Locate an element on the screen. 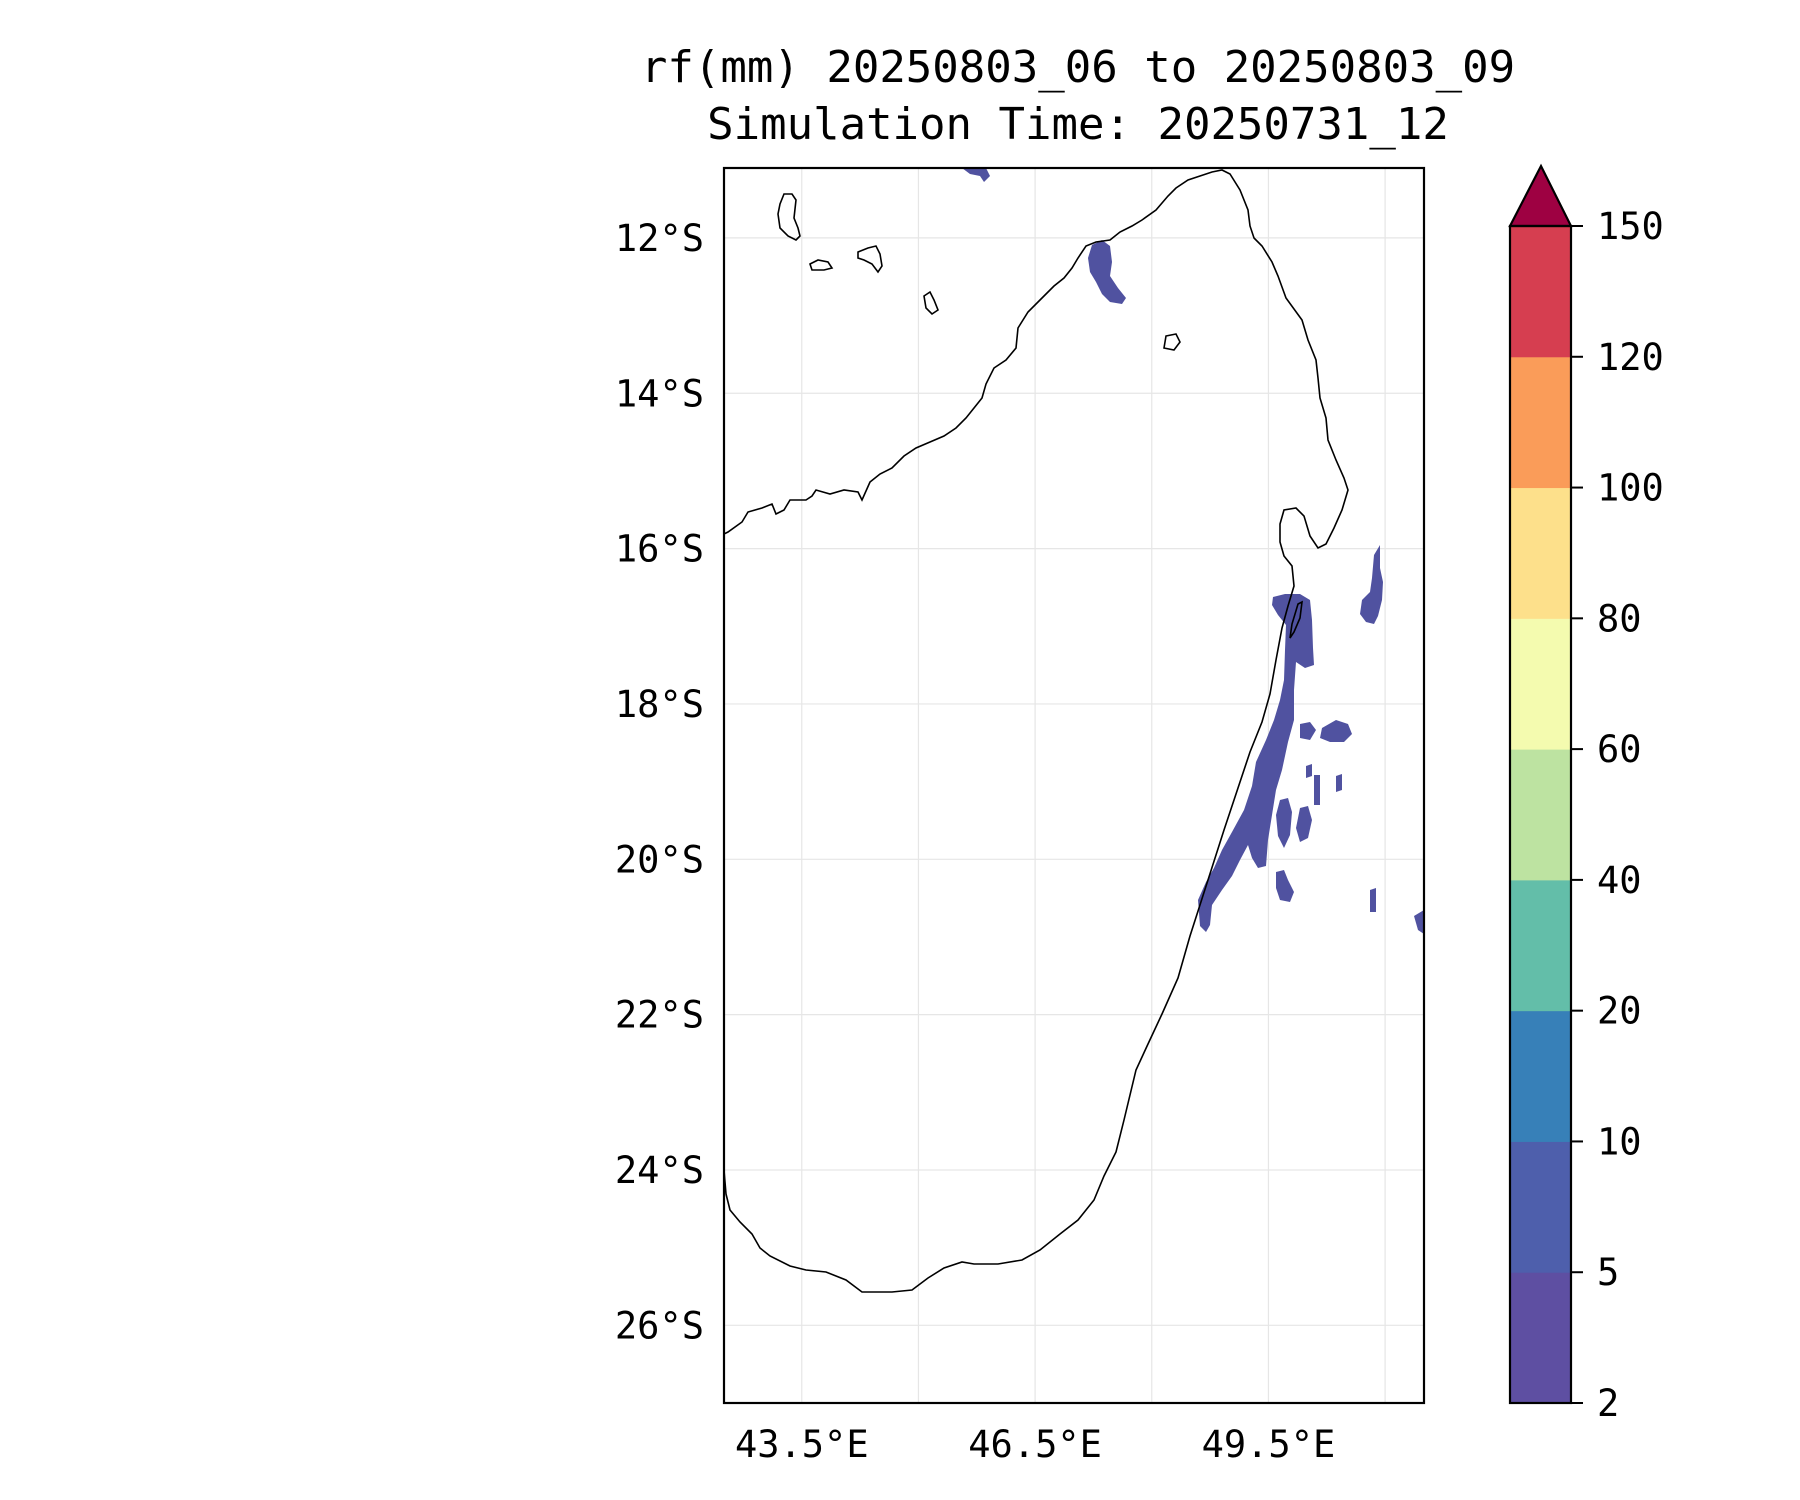 This screenshot has height=1500, width=1800. coastline-mayotte is located at coordinates (931, 303).